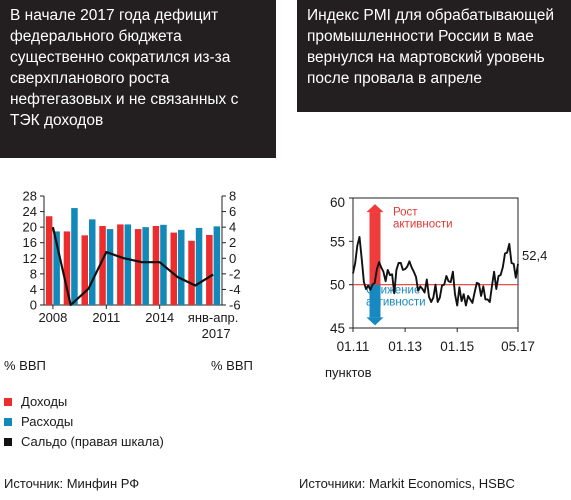 This screenshot has height=500, width=571. I want to click on left-tick-label: 12, so click(30, 258).